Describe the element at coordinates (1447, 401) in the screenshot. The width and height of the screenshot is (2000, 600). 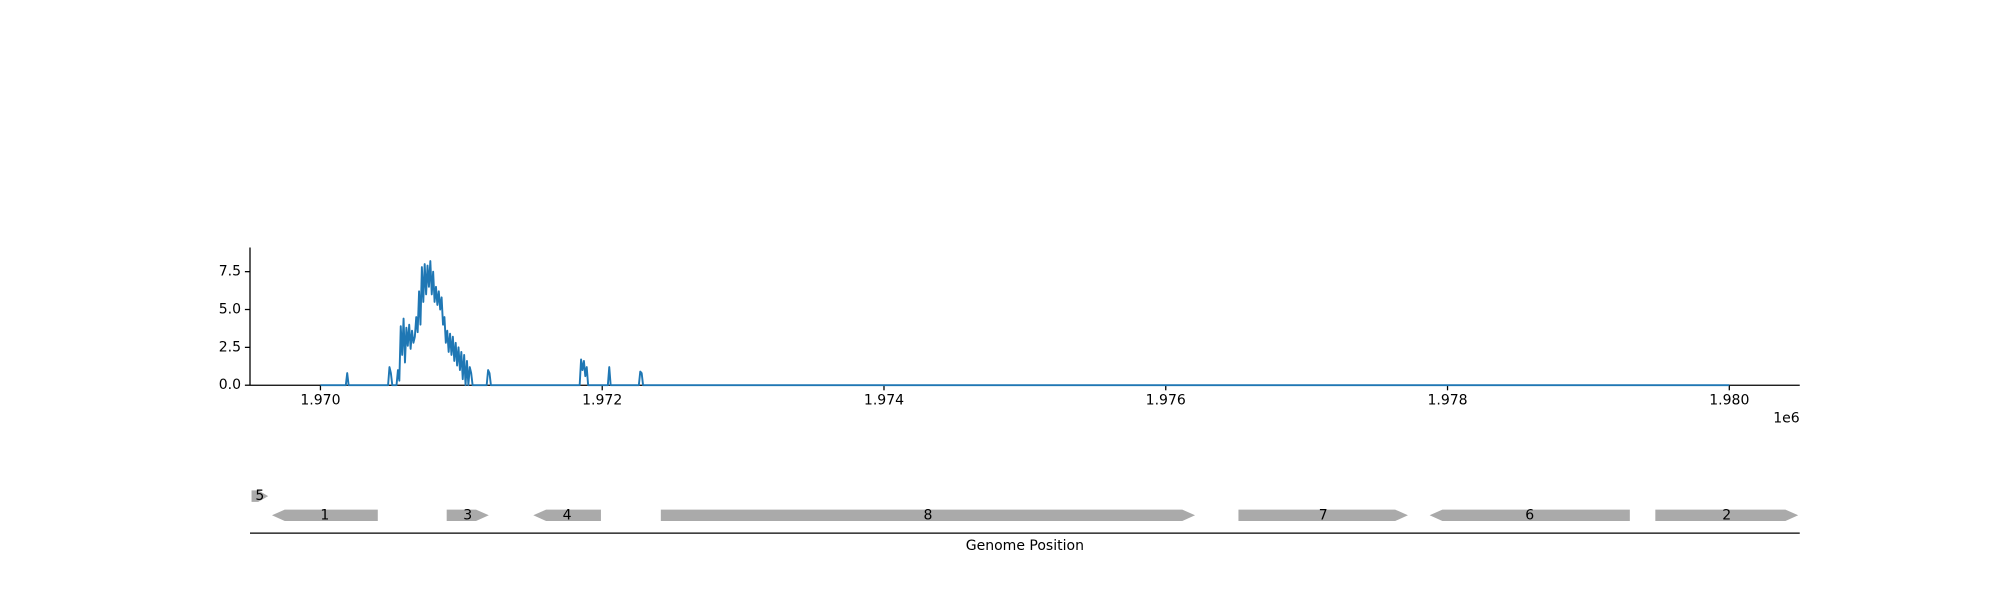
I see `x-tick-label: 1.978` at that location.